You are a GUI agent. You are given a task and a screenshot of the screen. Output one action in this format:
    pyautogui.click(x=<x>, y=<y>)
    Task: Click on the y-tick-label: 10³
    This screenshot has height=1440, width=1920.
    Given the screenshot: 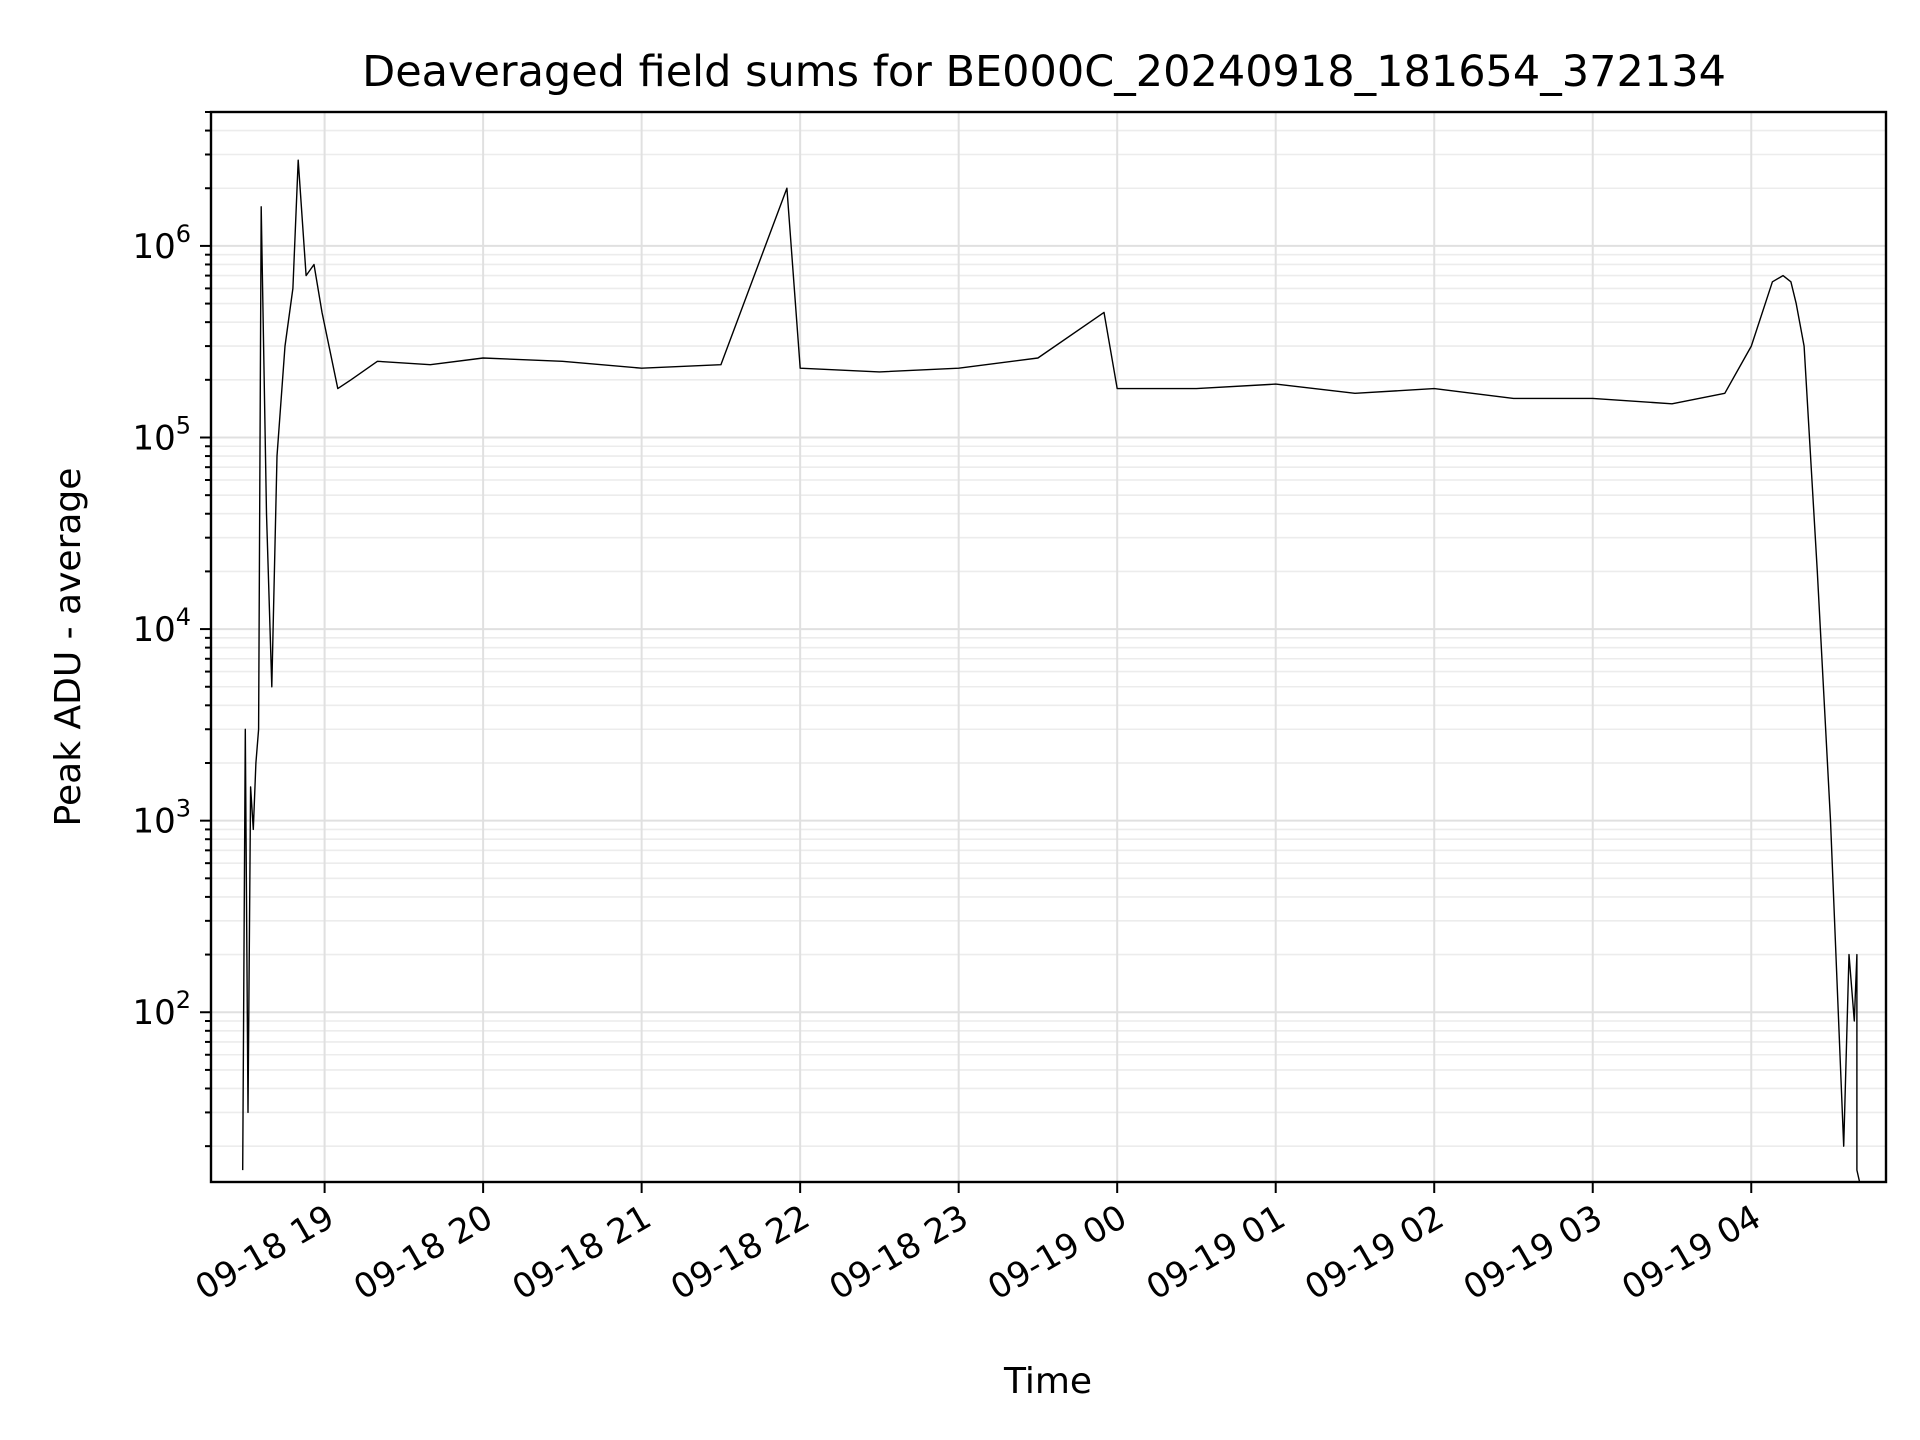 What is the action you would take?
    pyautogui.click(x=161, y=818)
    